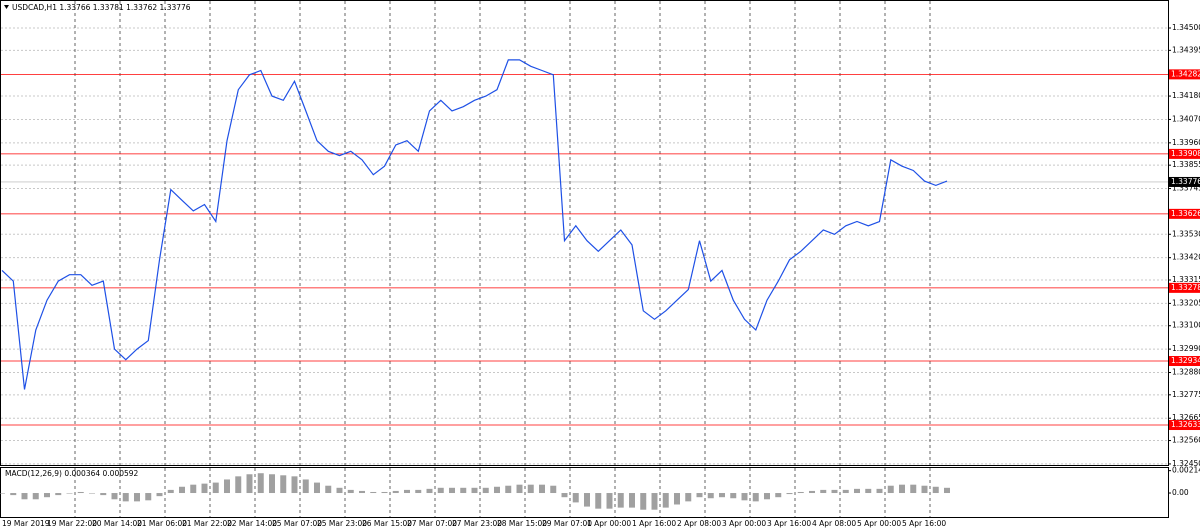  I want to click on y-tick-label: 1.33315, so click(1186, 279).